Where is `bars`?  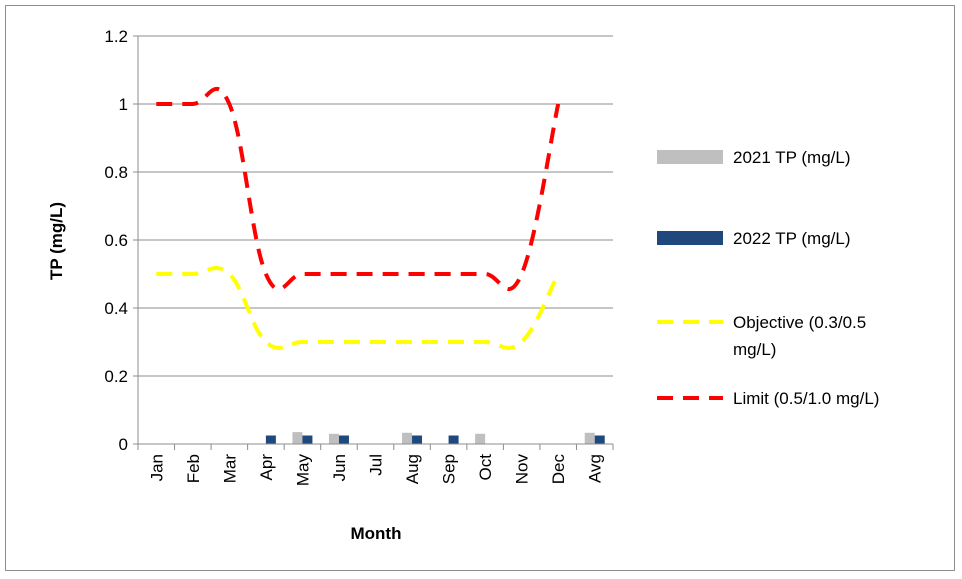 bars is located at coordinates (435, 438).